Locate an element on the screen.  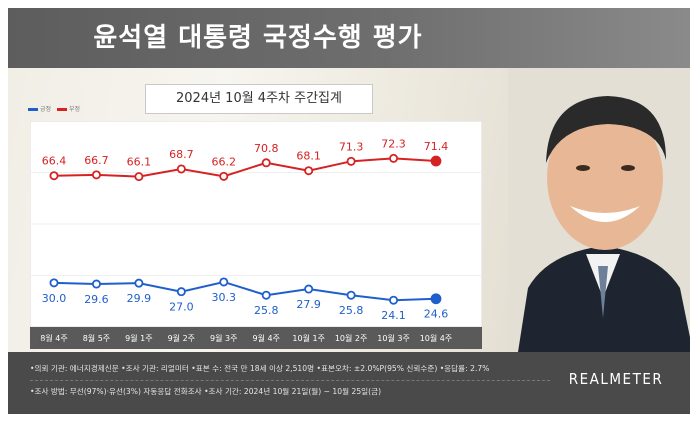
data-label: 71.3 is located at coordinates (351, 146).